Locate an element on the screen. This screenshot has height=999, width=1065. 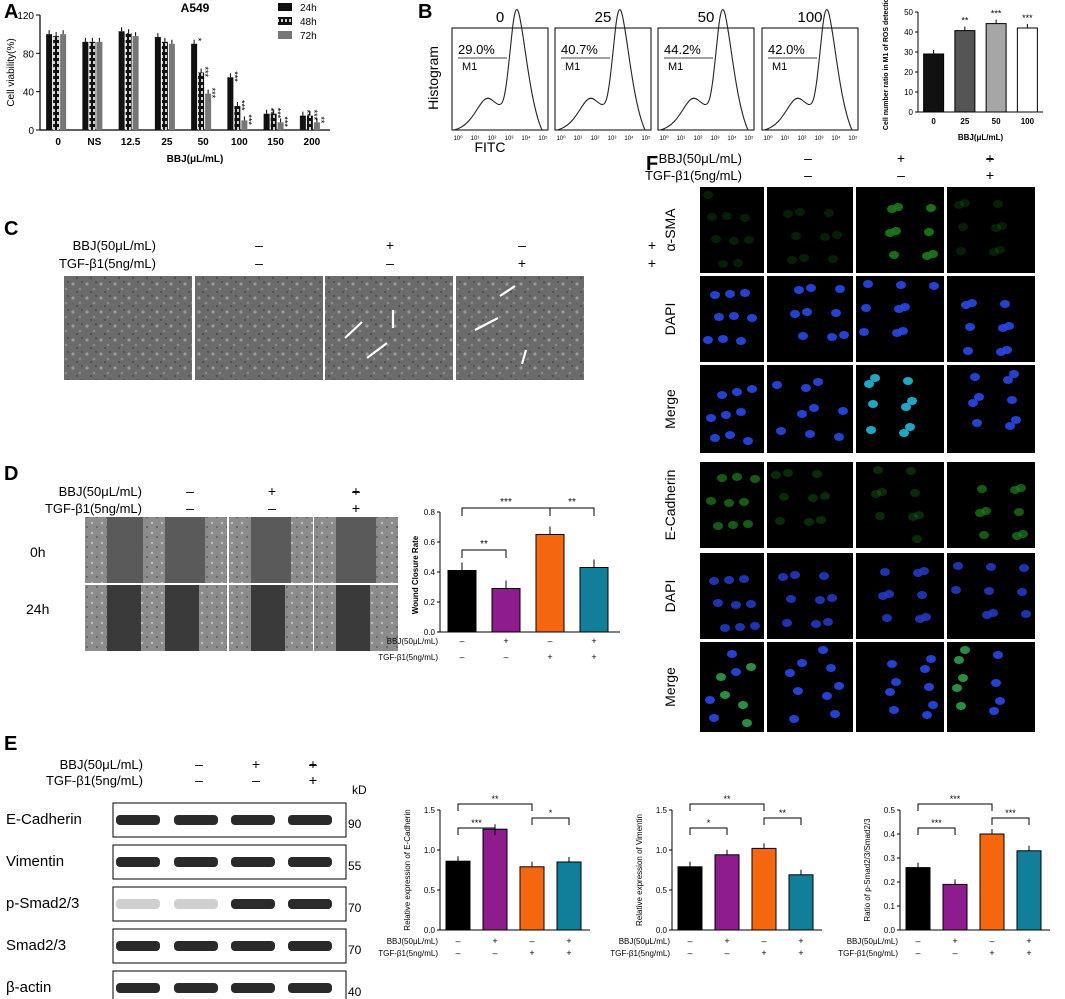
y-tick-label: 0 is located at coordinates (911, 112).